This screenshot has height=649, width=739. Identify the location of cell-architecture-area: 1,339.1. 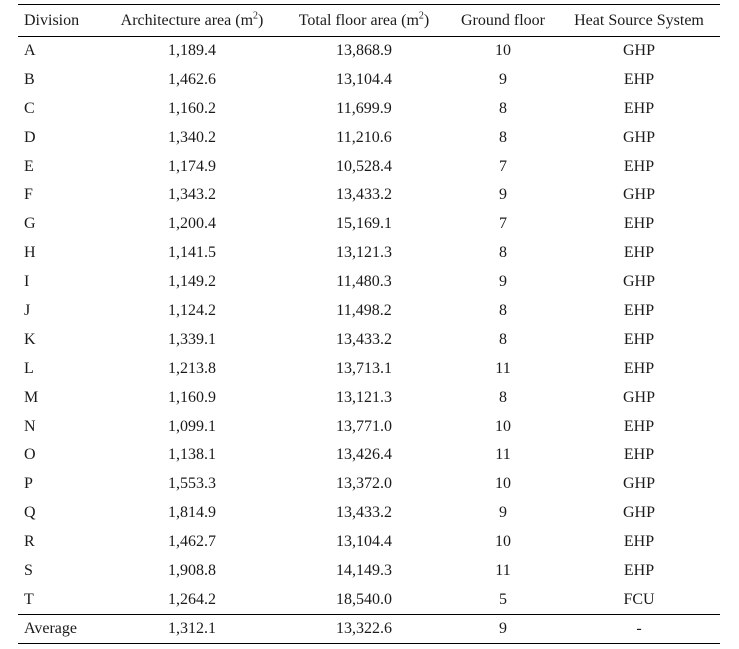
(192, 339).